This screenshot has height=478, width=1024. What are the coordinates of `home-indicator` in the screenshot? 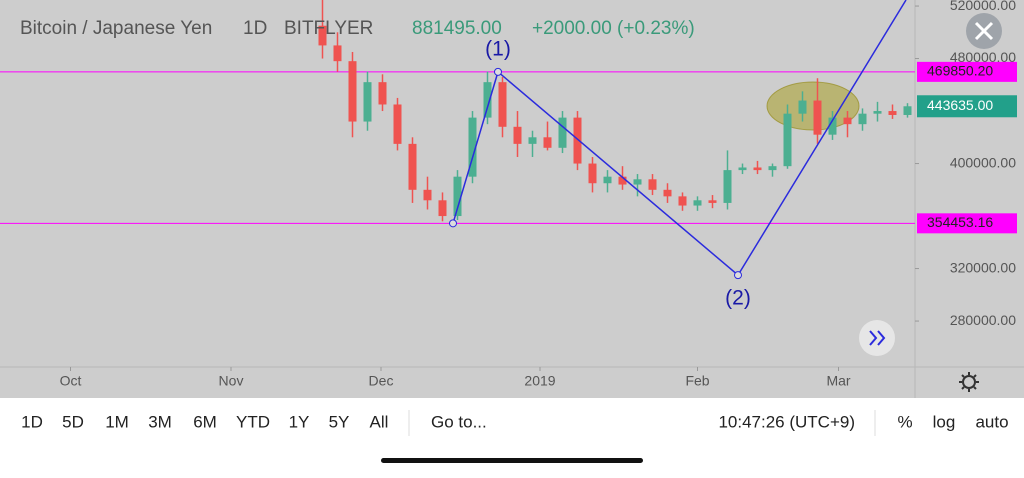 It's located at (512, 460).